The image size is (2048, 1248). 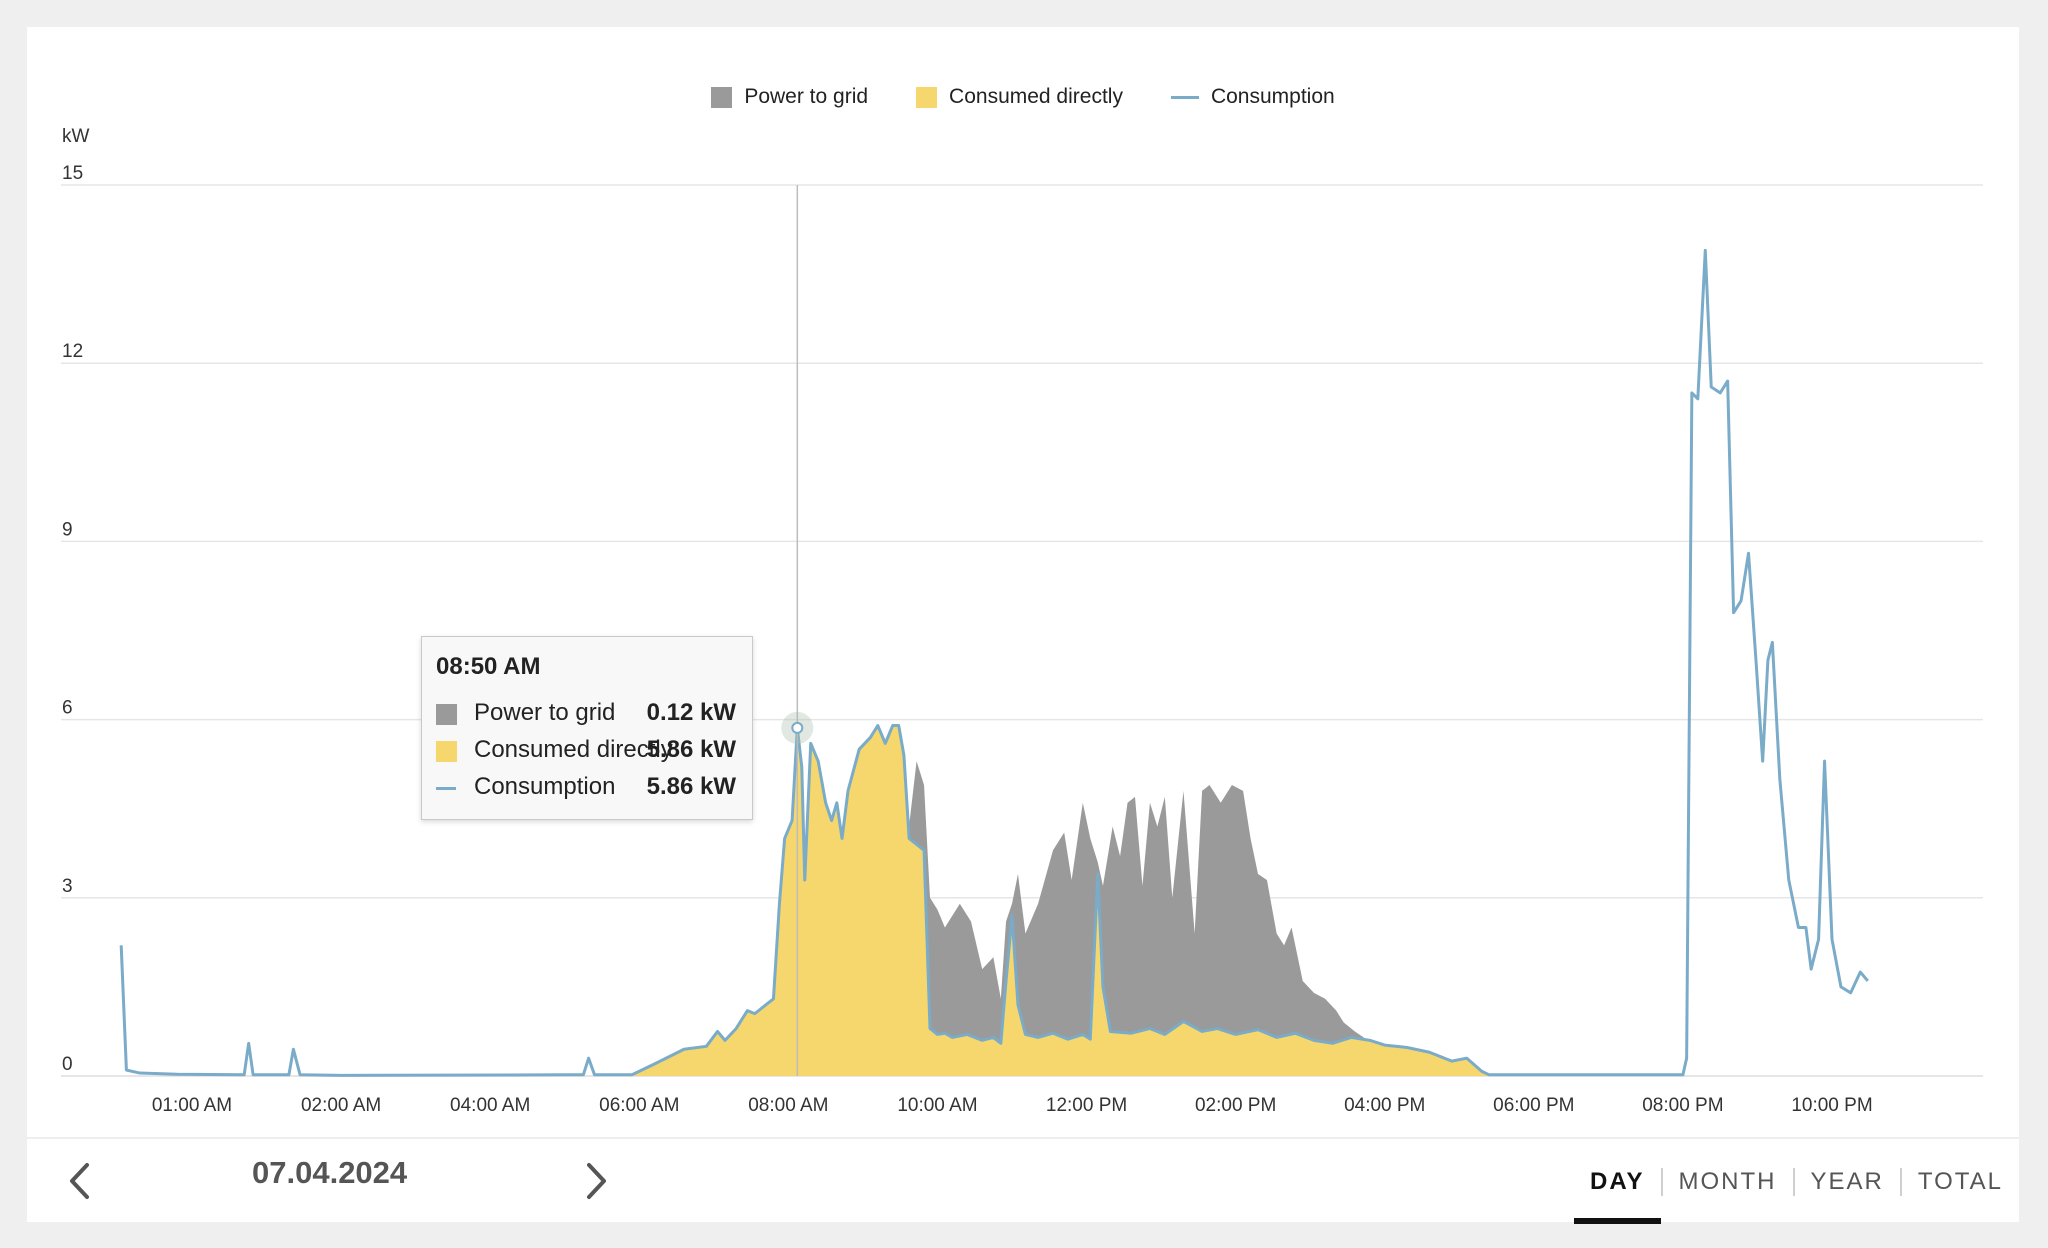 What do you see at coordinates (797, 630) in the screenshot?
I see `hover-cursor` at bounding box center [797, 630].